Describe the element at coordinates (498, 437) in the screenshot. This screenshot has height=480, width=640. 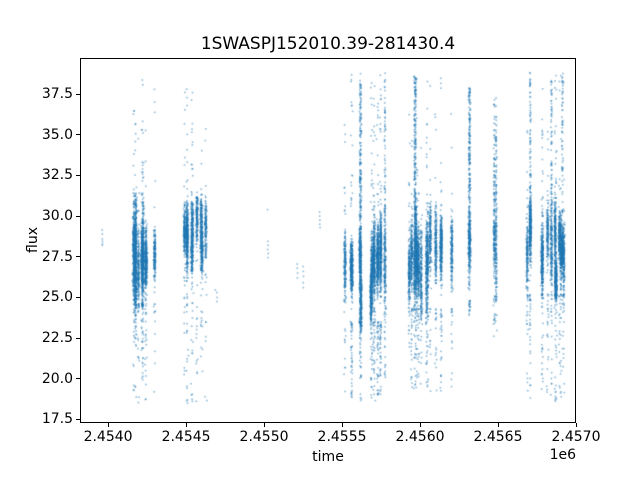
I see `x-tick-label: 2.4565` at that location.